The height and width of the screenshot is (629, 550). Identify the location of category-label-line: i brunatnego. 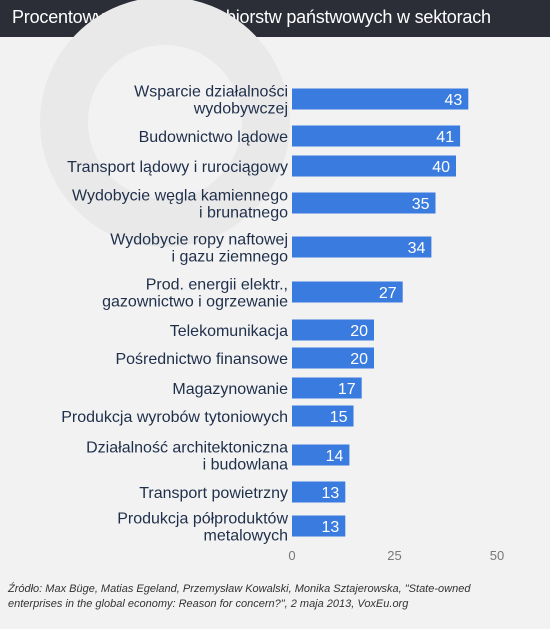
(243, 213).